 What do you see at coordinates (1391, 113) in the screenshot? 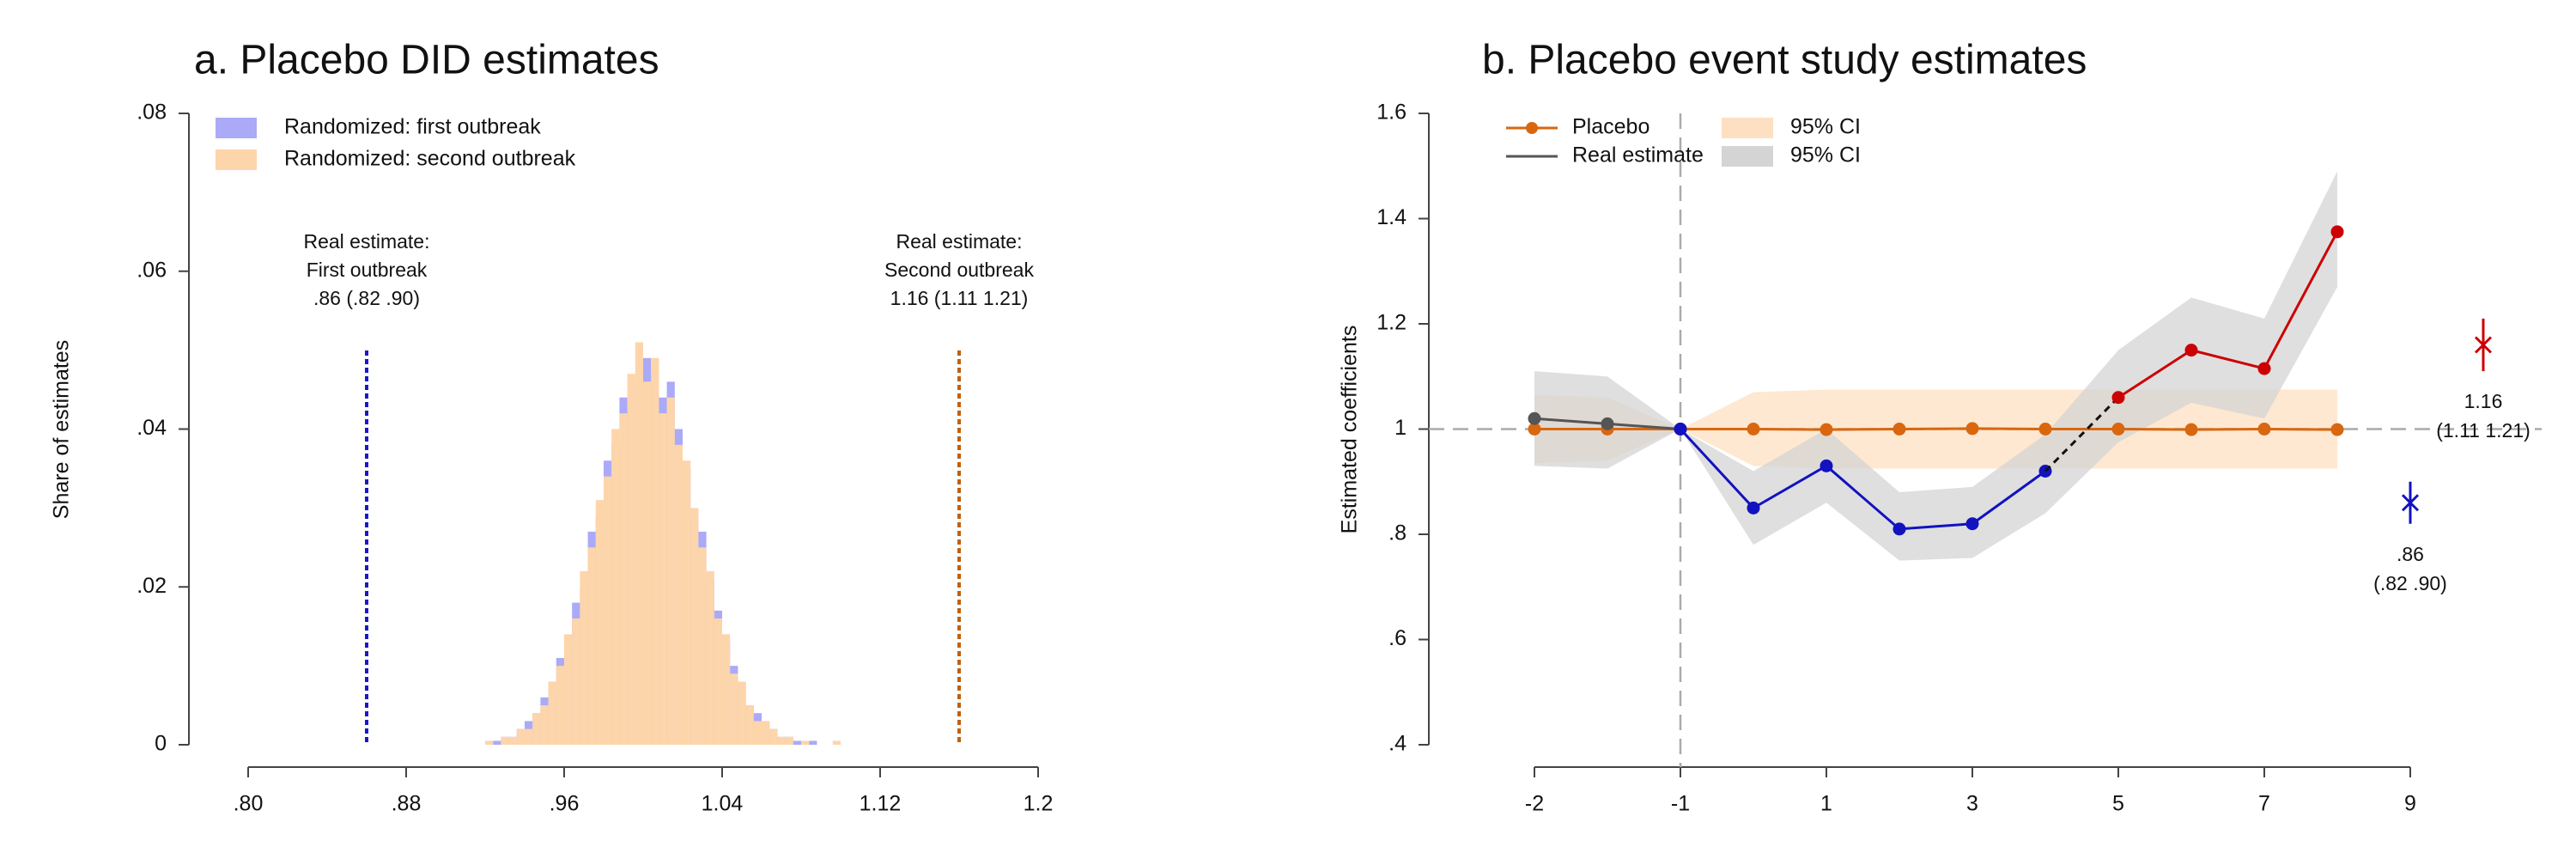
I see `y-tick-label: 1.6` at bounding box center [1391, 113].